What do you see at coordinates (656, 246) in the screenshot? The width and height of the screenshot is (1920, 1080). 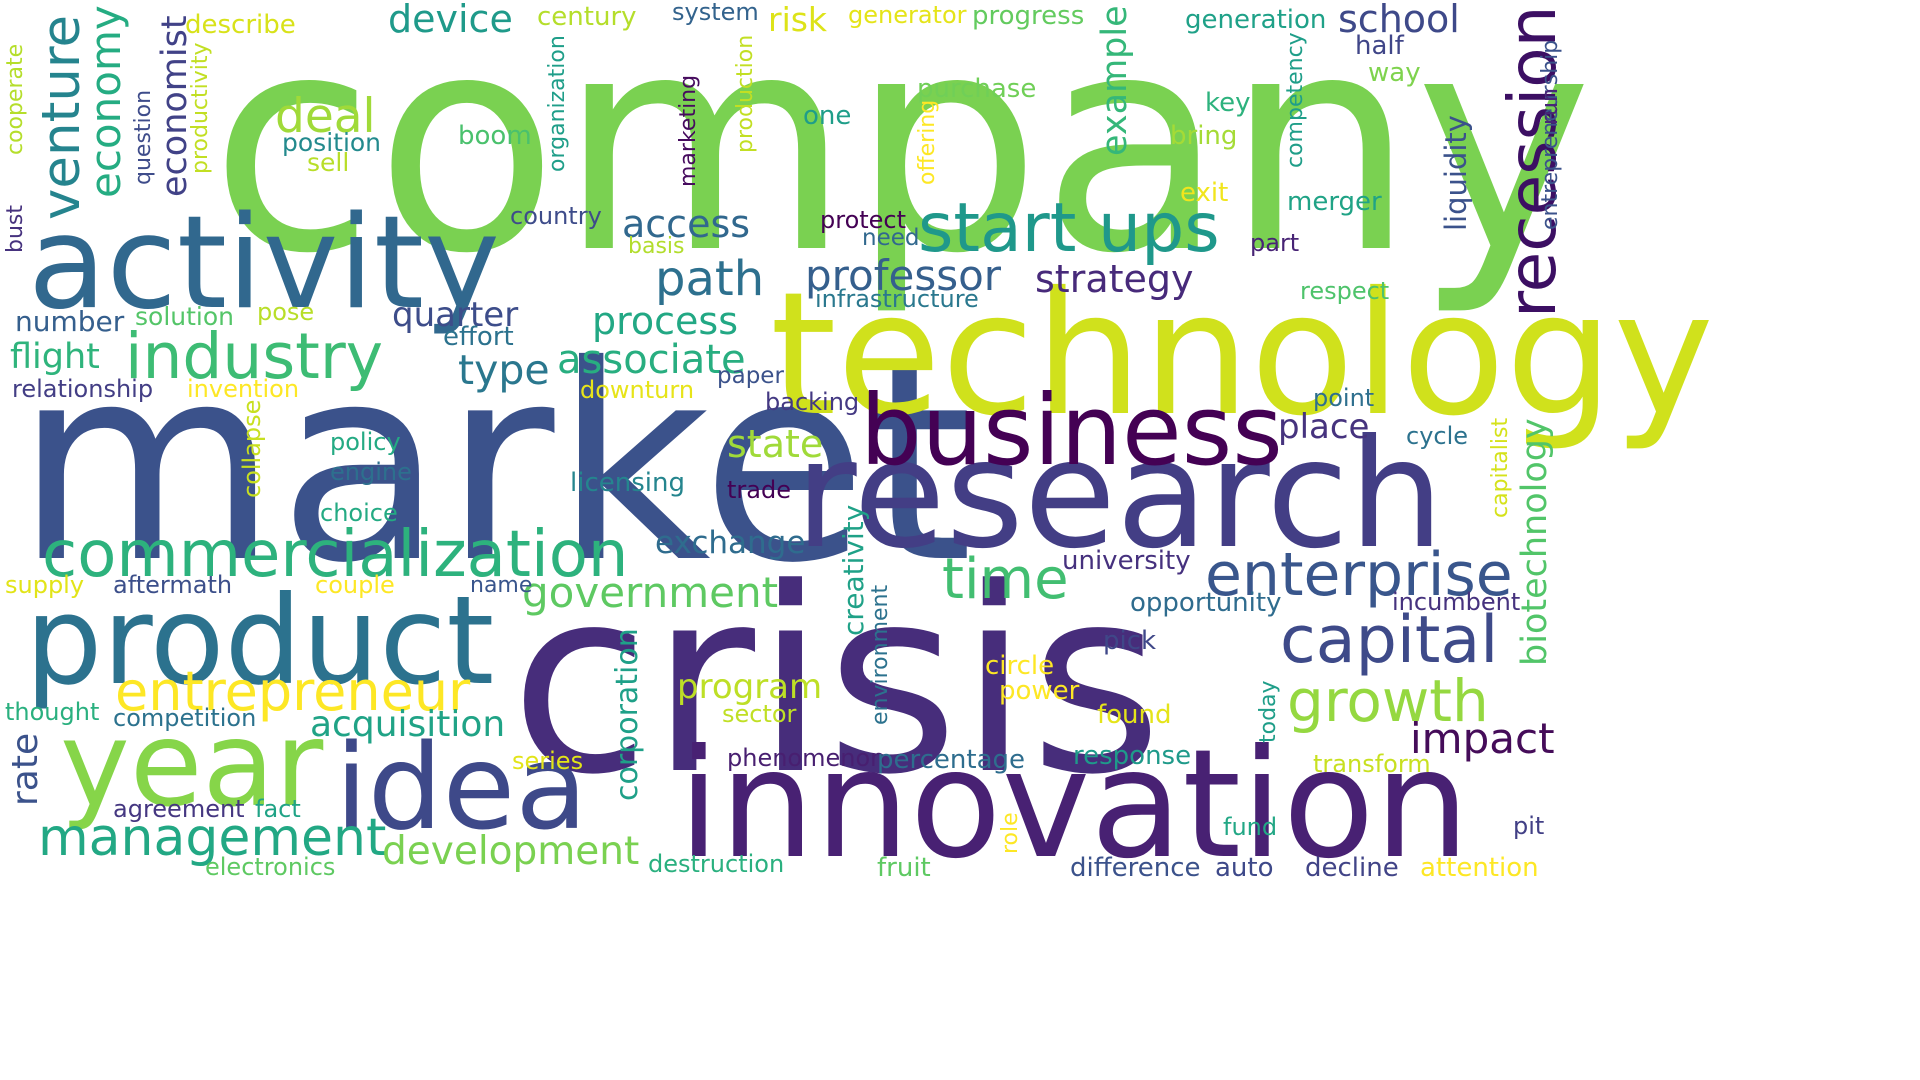 I see `word-basis: basis` at bounding box center [656, 246].